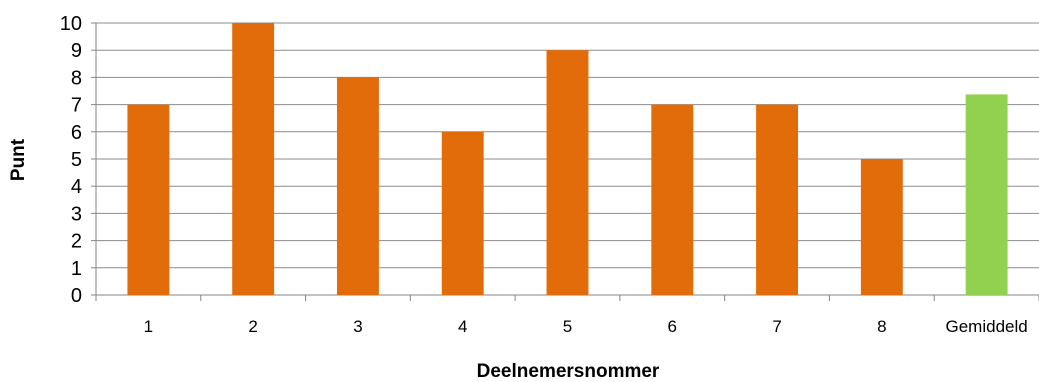 The image size is (1039, 382). Describe the element at coordinates (986, 195) in the screenshot. I see `bar-gemiddeld` at that location.